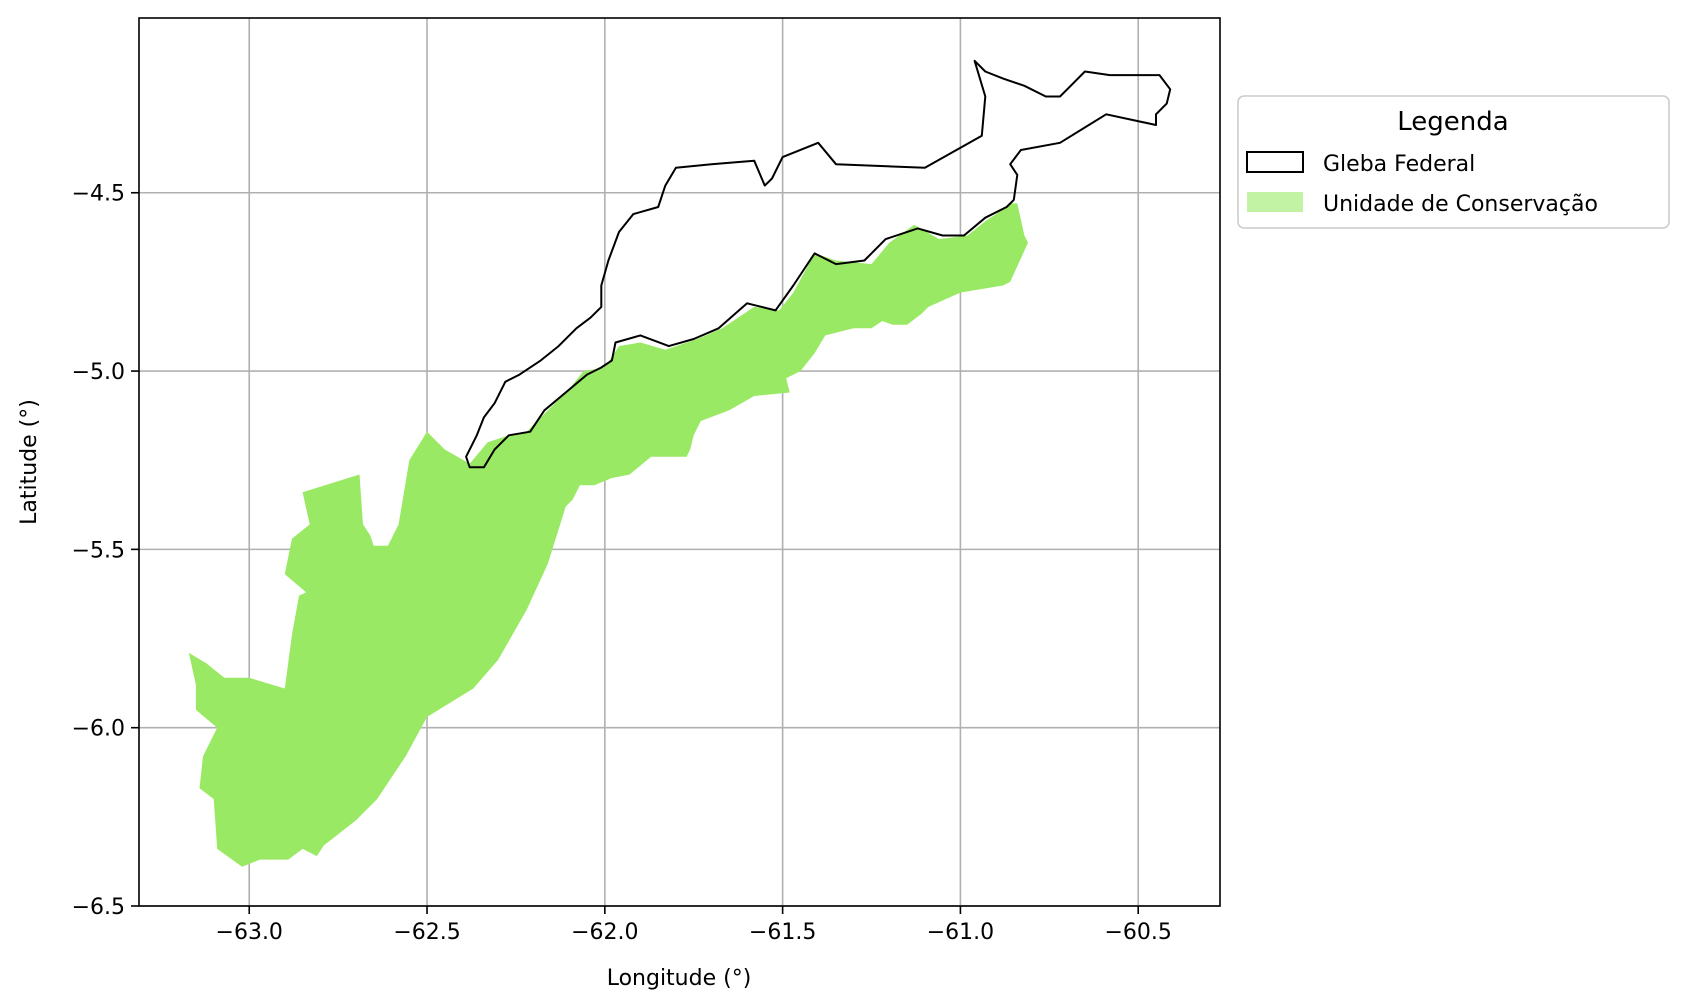 The width and height of the screenshot is (1681, 1006). Describe the element at coordinates (98, 550) in the screenshot. I see `y-tick-label: −5.5` at that location.